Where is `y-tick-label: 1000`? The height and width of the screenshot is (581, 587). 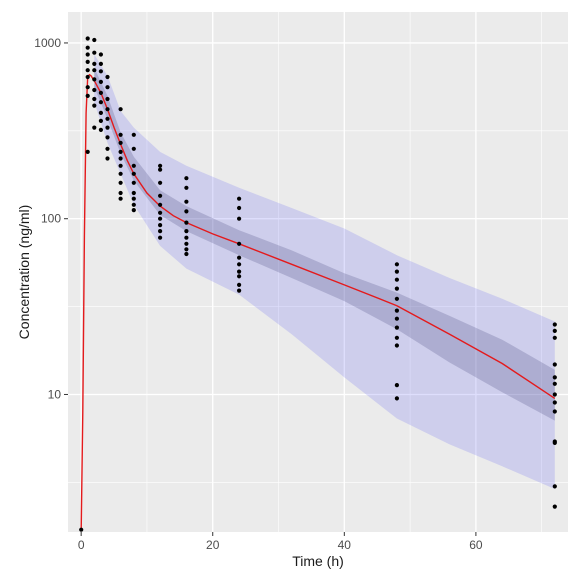 y-tick-label: 1000 is located at coordinates (47, 43).